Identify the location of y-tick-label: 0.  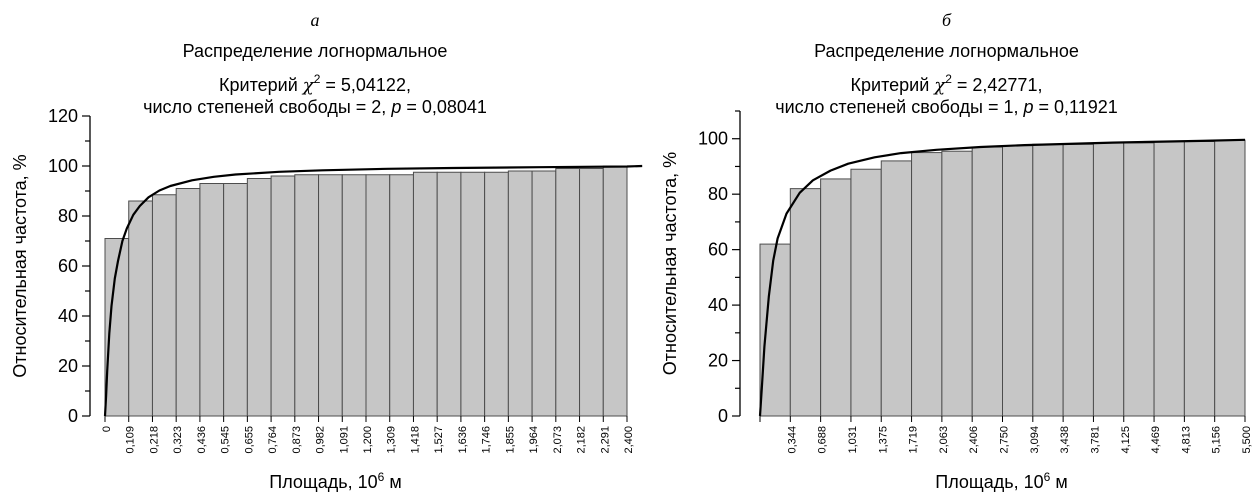
(723, 416).